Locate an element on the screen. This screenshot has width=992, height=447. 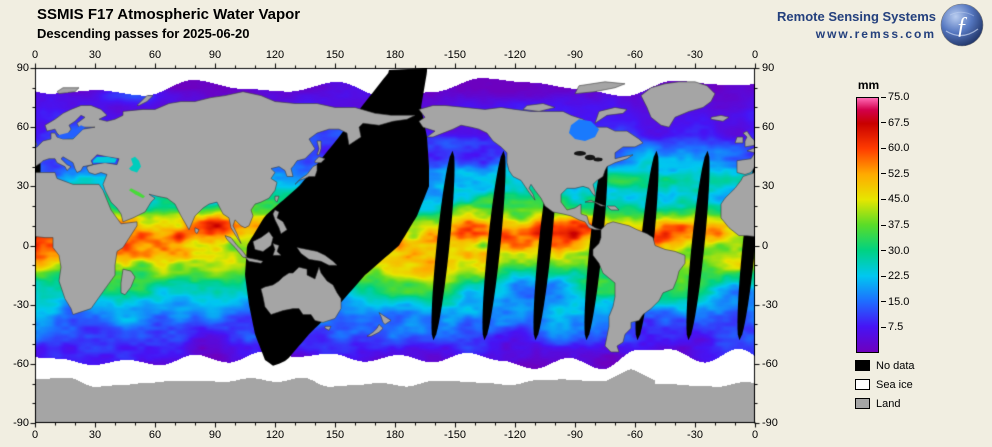
legend-item-no-data: No data is located at coordinates (885, 365).